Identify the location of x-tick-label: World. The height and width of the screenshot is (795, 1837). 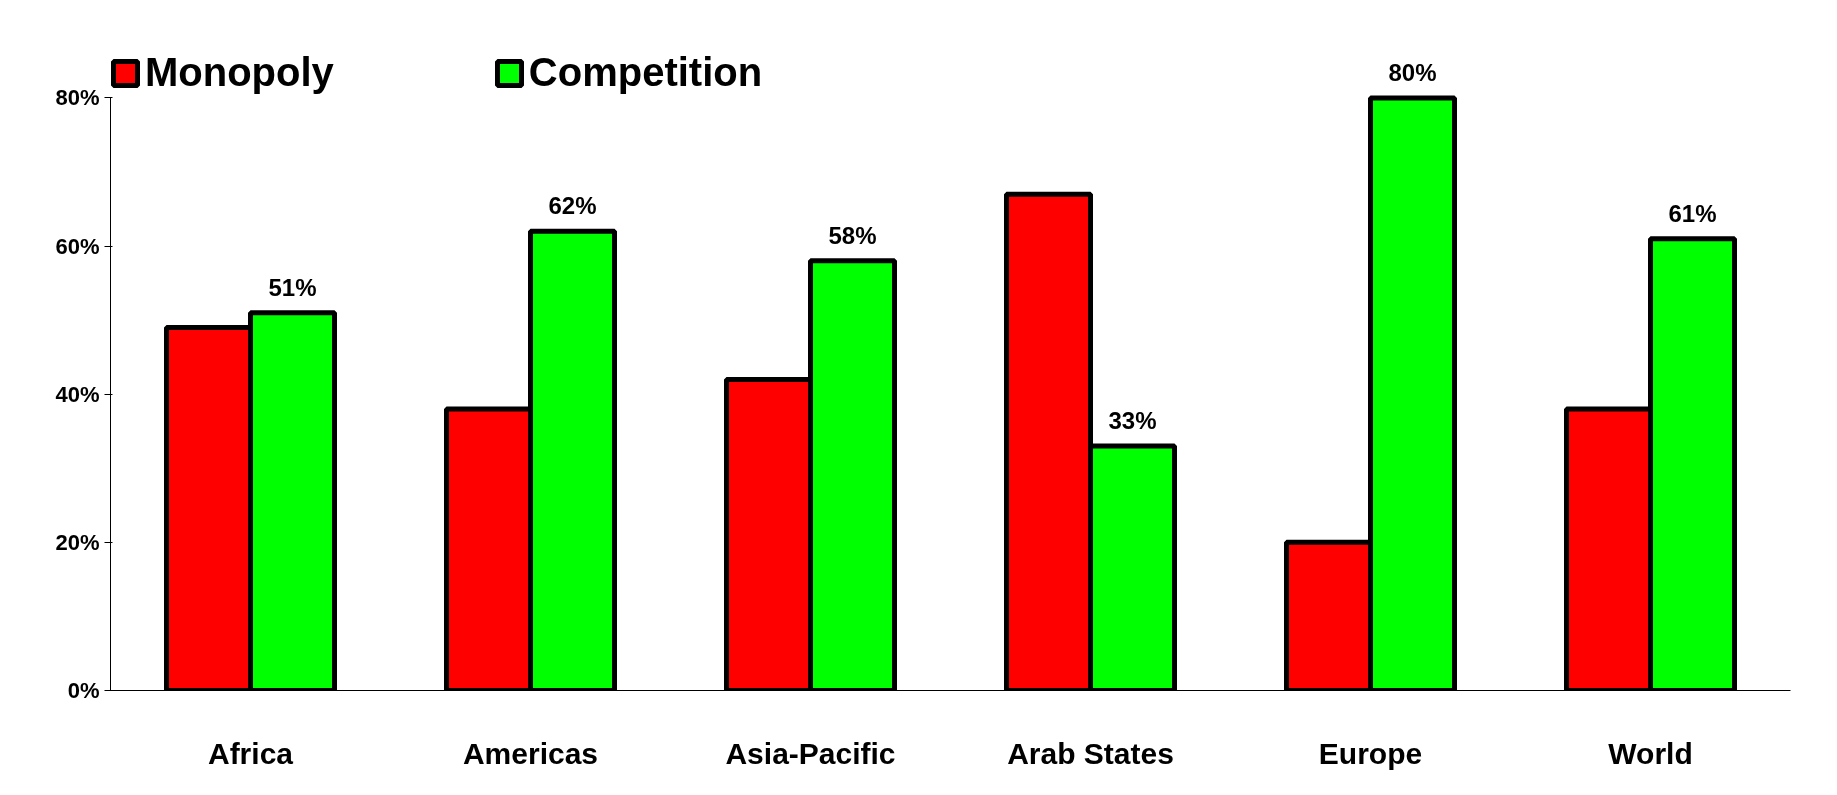
(1650, 753).